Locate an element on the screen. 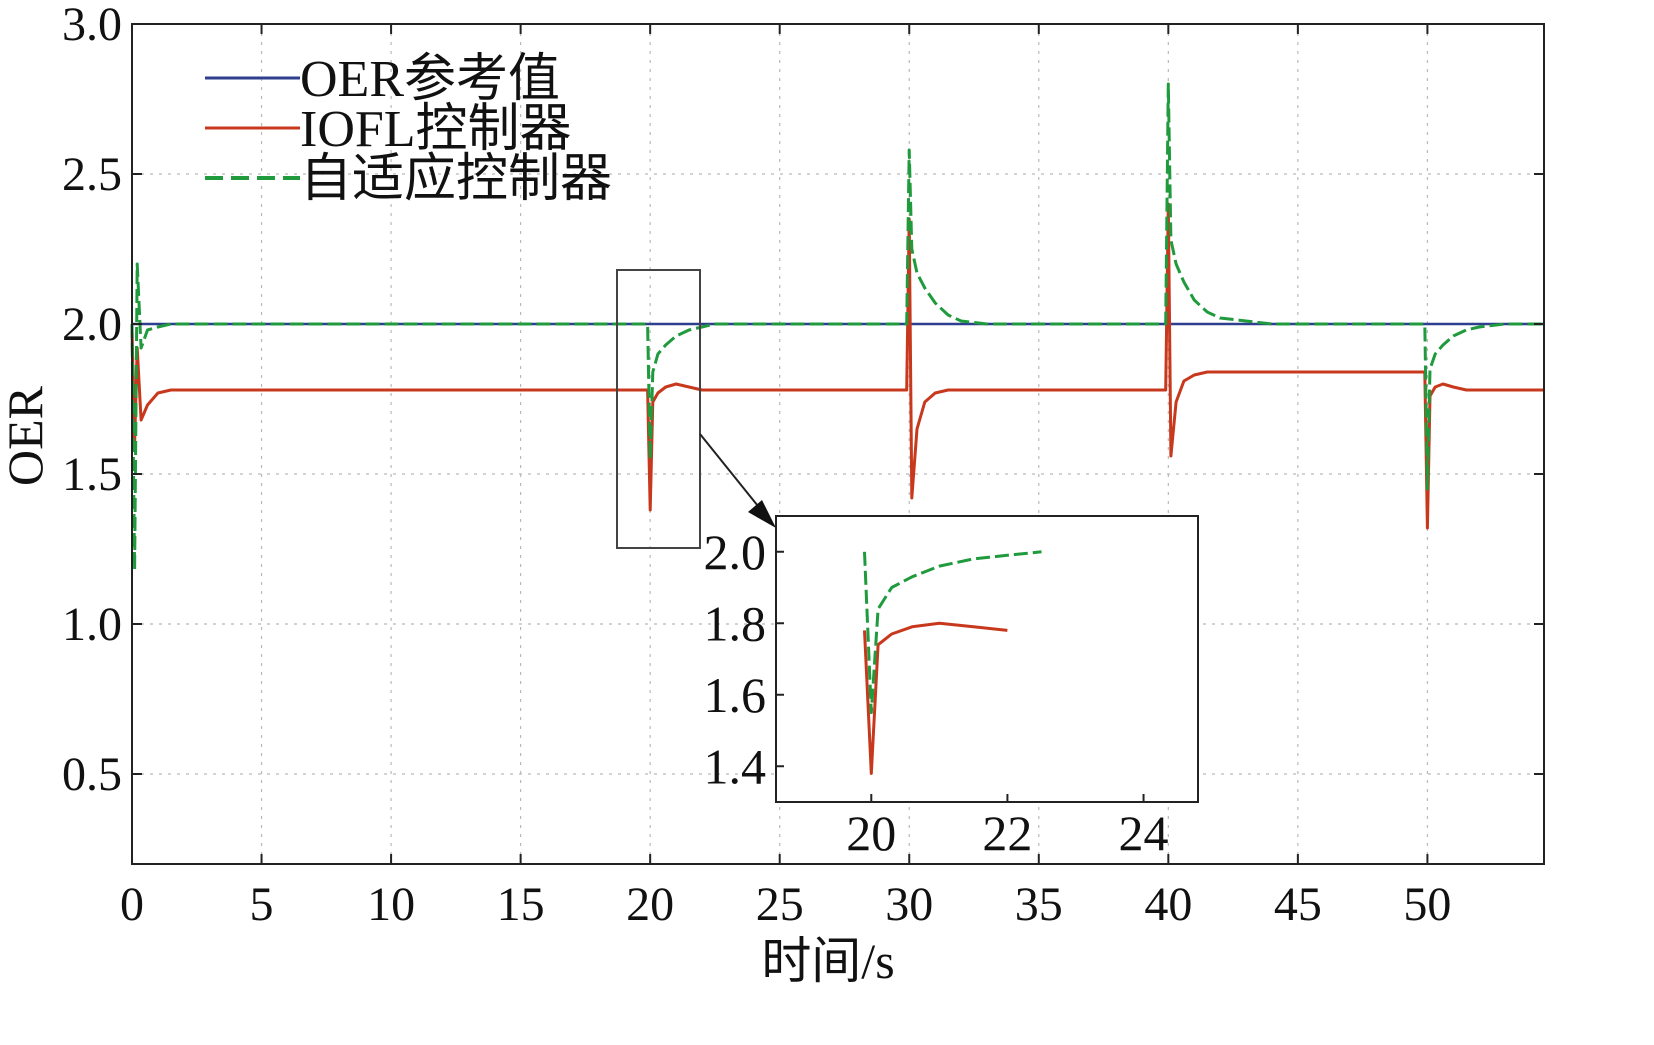 This screenshot has height=1045, width=1654. x-tick-label: 20 is located at coordinates (650, 904).